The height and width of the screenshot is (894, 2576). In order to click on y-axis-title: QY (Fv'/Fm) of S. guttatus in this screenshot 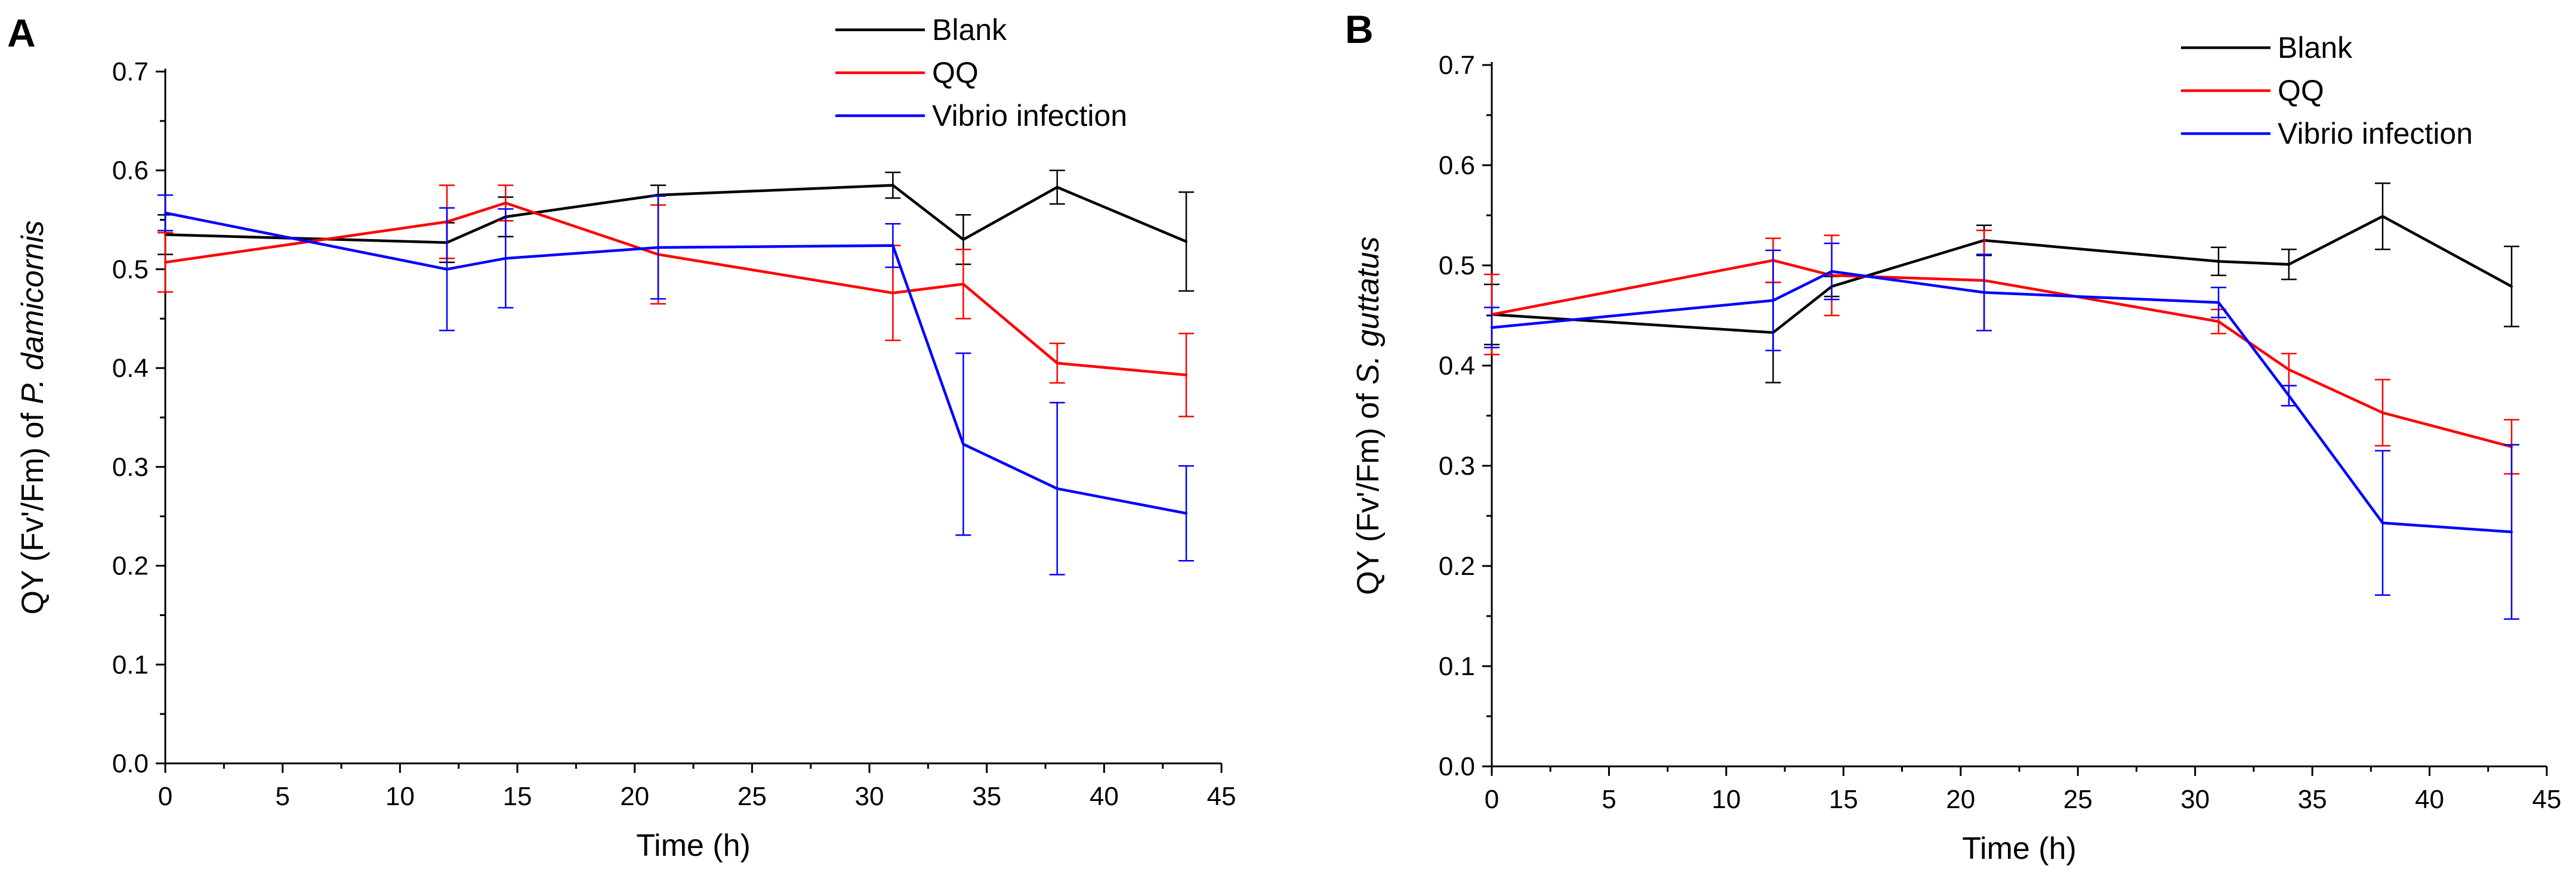, I will do `click(1369, 415)`.